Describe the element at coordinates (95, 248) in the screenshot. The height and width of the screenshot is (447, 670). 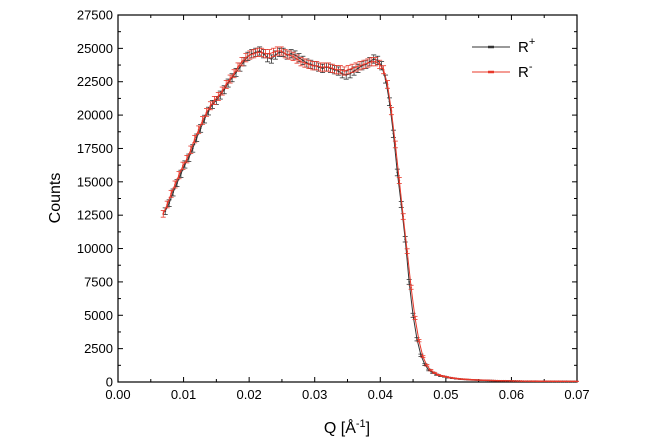
I see `y-tick-label: 10000` at that location.